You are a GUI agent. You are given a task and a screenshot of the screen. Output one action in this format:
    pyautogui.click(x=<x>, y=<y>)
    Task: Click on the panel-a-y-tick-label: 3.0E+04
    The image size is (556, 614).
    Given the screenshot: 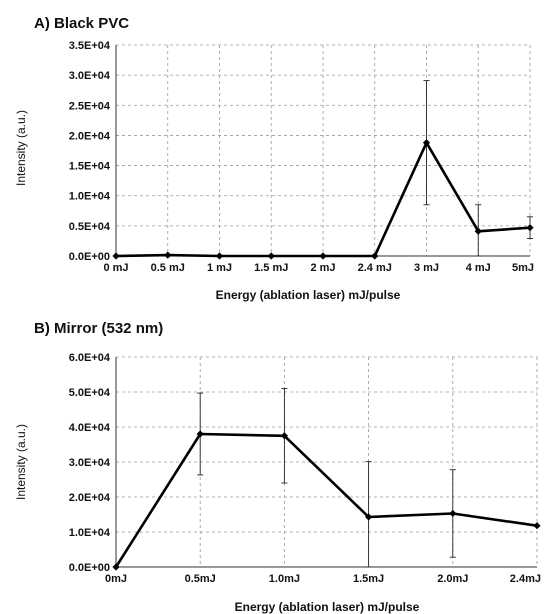 What is the action you would take?
    pyautogui.click(x=90, y=76)
    